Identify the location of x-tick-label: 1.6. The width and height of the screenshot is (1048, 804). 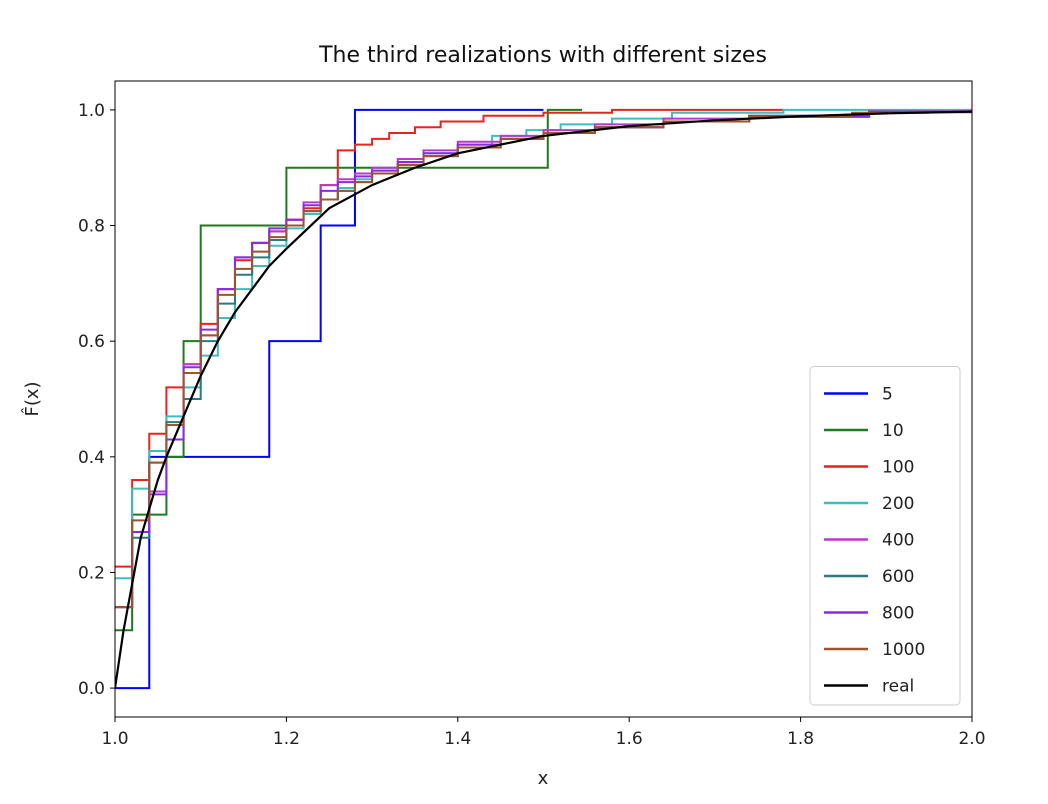
(629, 739).